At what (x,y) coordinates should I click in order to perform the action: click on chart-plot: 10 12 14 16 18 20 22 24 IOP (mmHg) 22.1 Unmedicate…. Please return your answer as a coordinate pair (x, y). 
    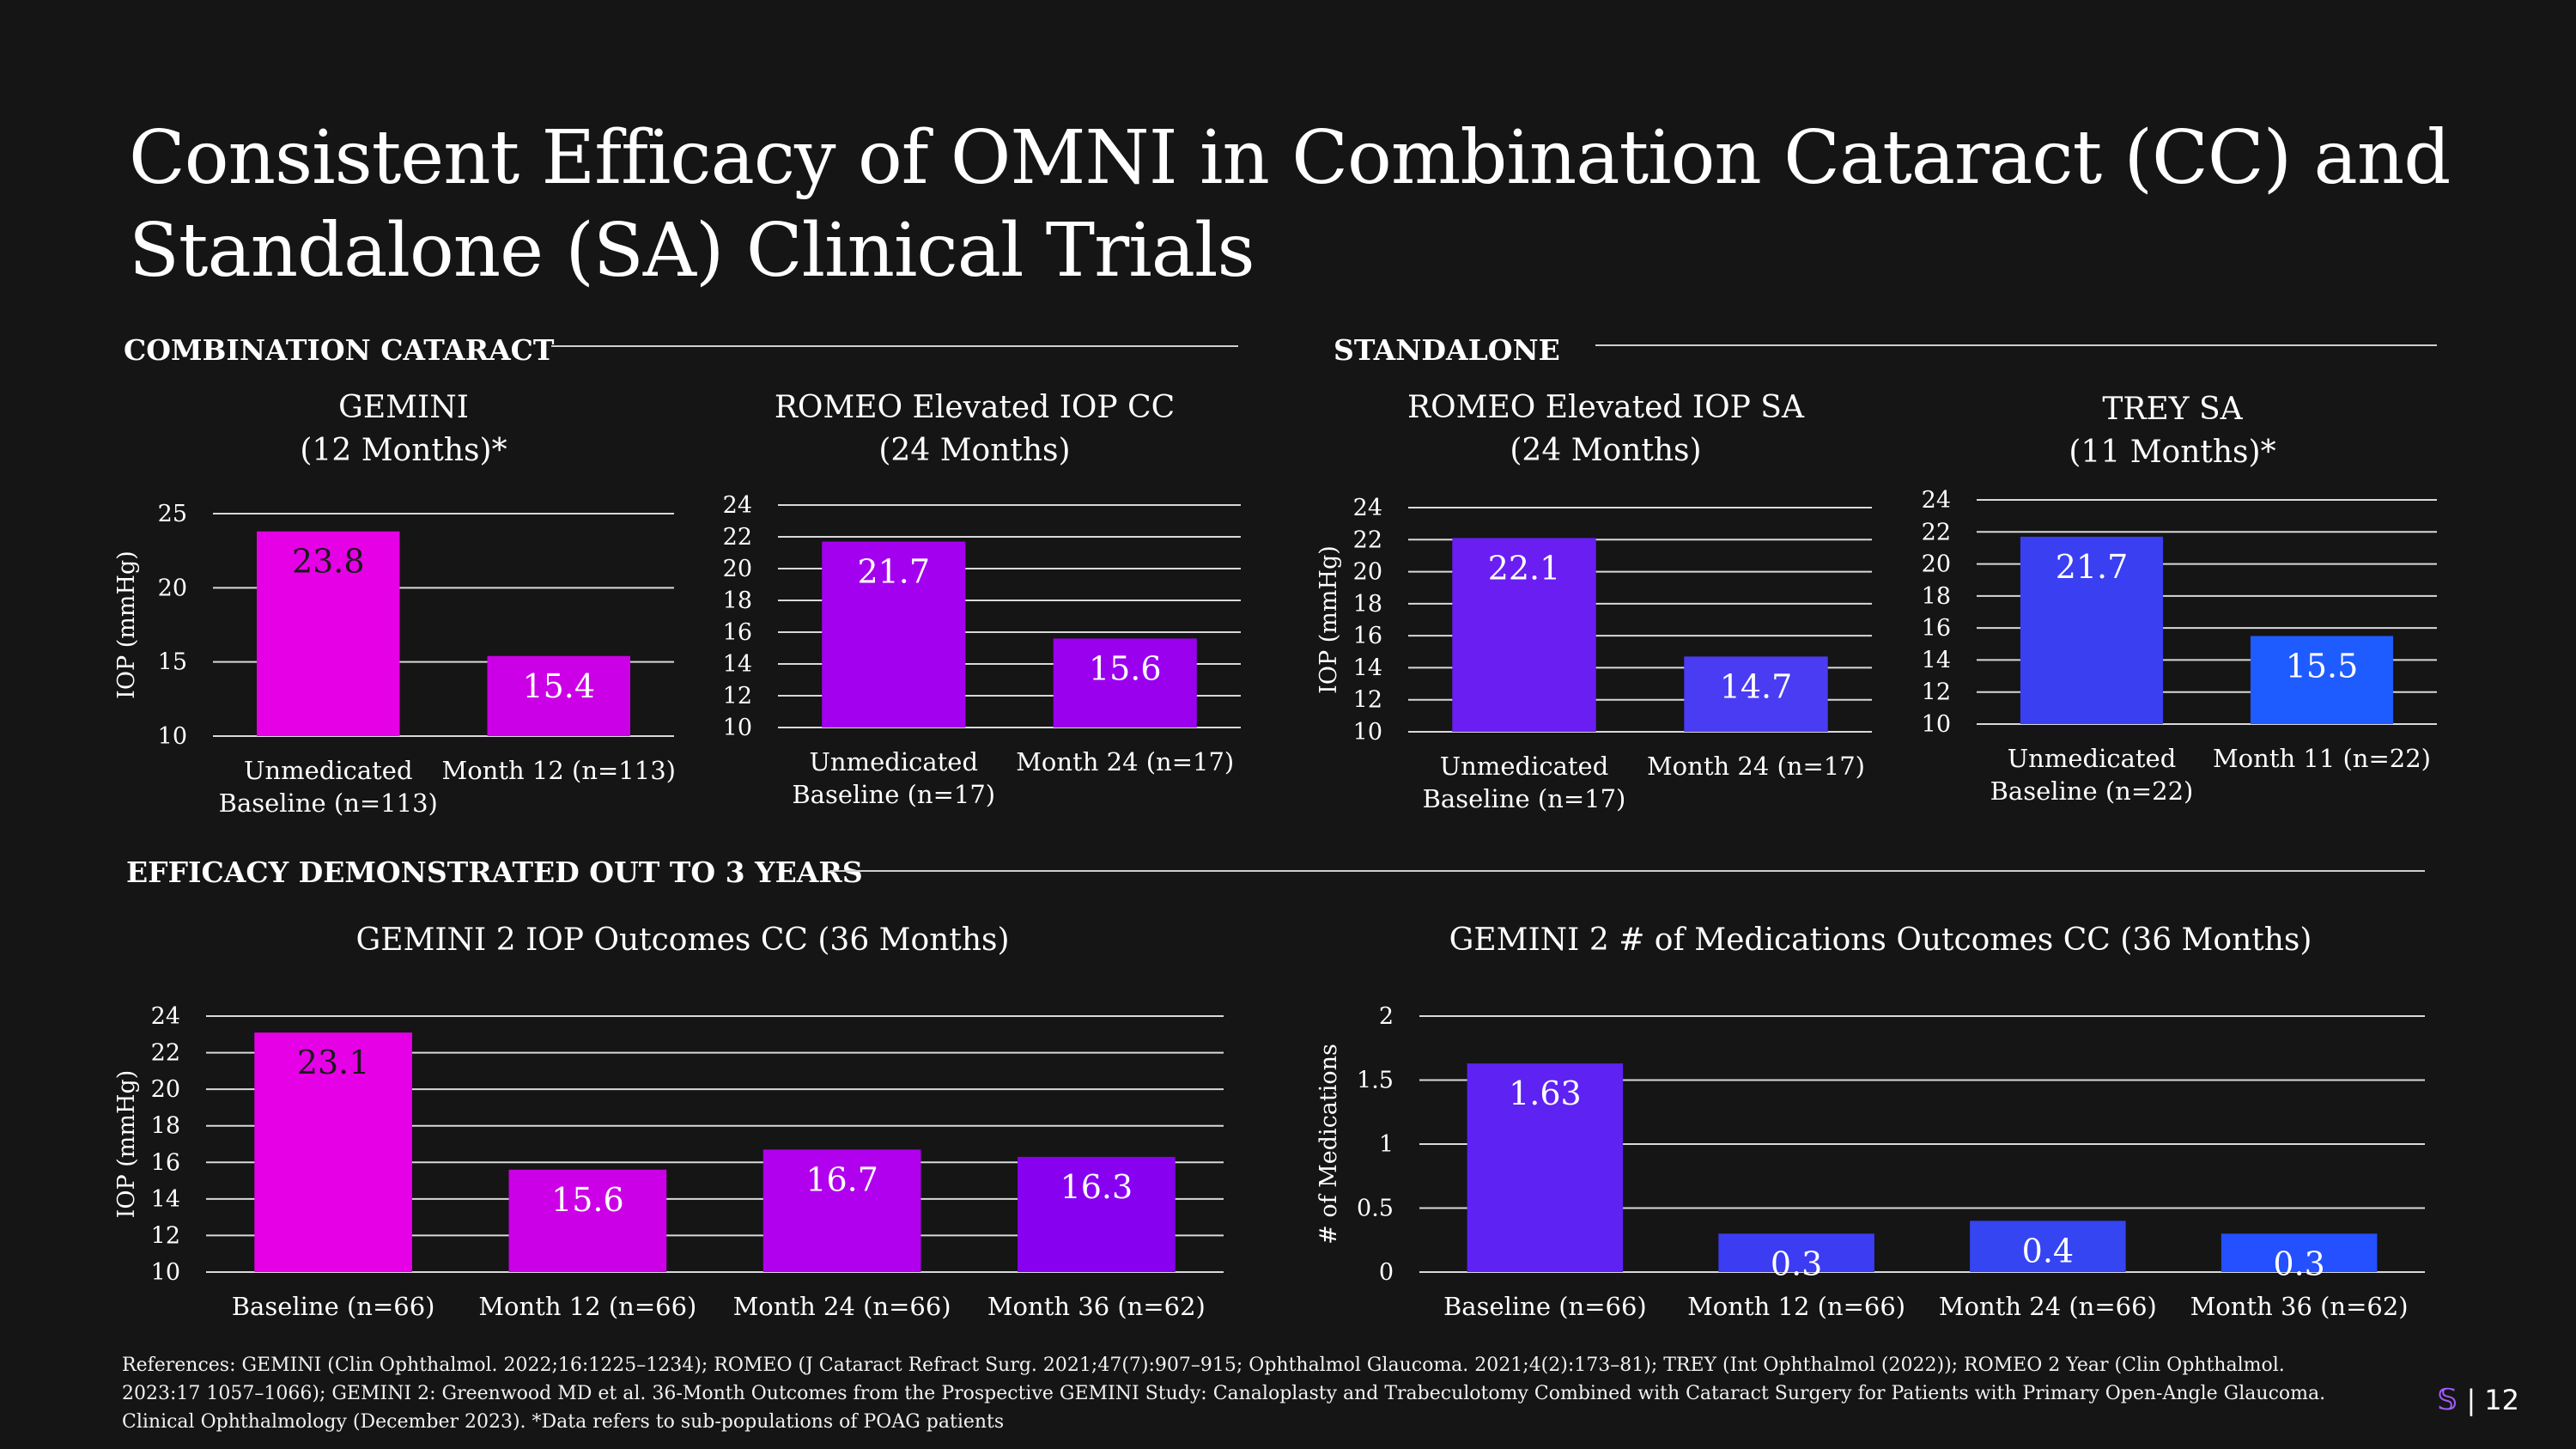
    Looking at the image, I should click on (1594, 654).